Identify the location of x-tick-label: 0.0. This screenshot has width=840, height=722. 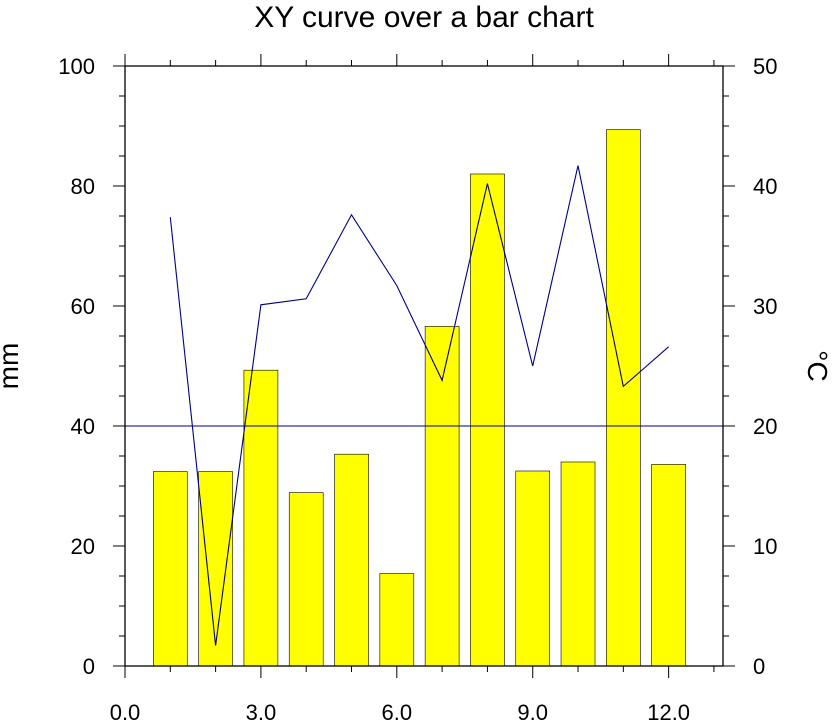
(125, 711).